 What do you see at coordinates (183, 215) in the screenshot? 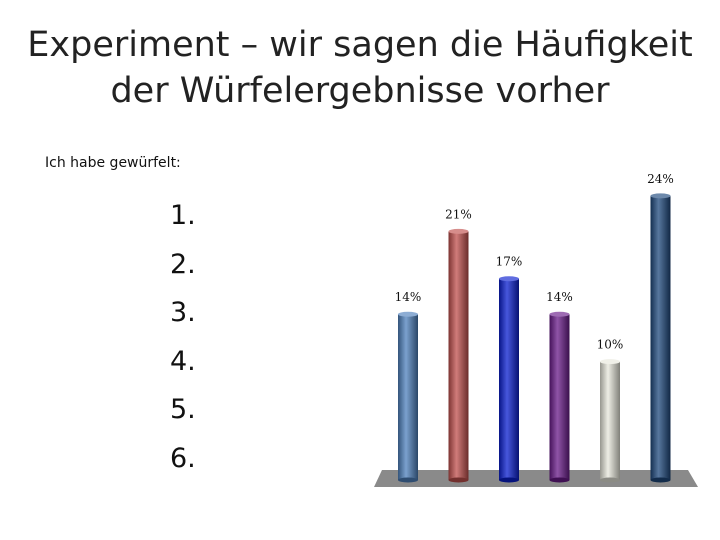
I see `list-item: 1.` at bounding box center [183, 215].